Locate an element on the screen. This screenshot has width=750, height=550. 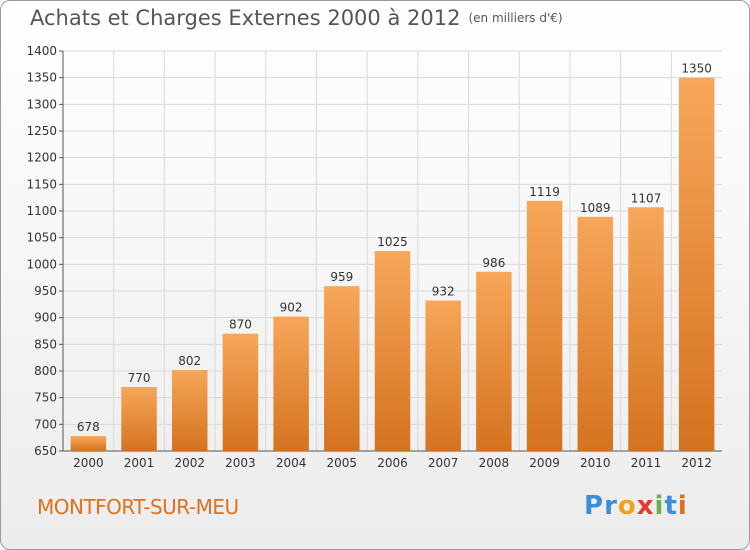
data-label: 1089 is located at coordinates (595, 208).